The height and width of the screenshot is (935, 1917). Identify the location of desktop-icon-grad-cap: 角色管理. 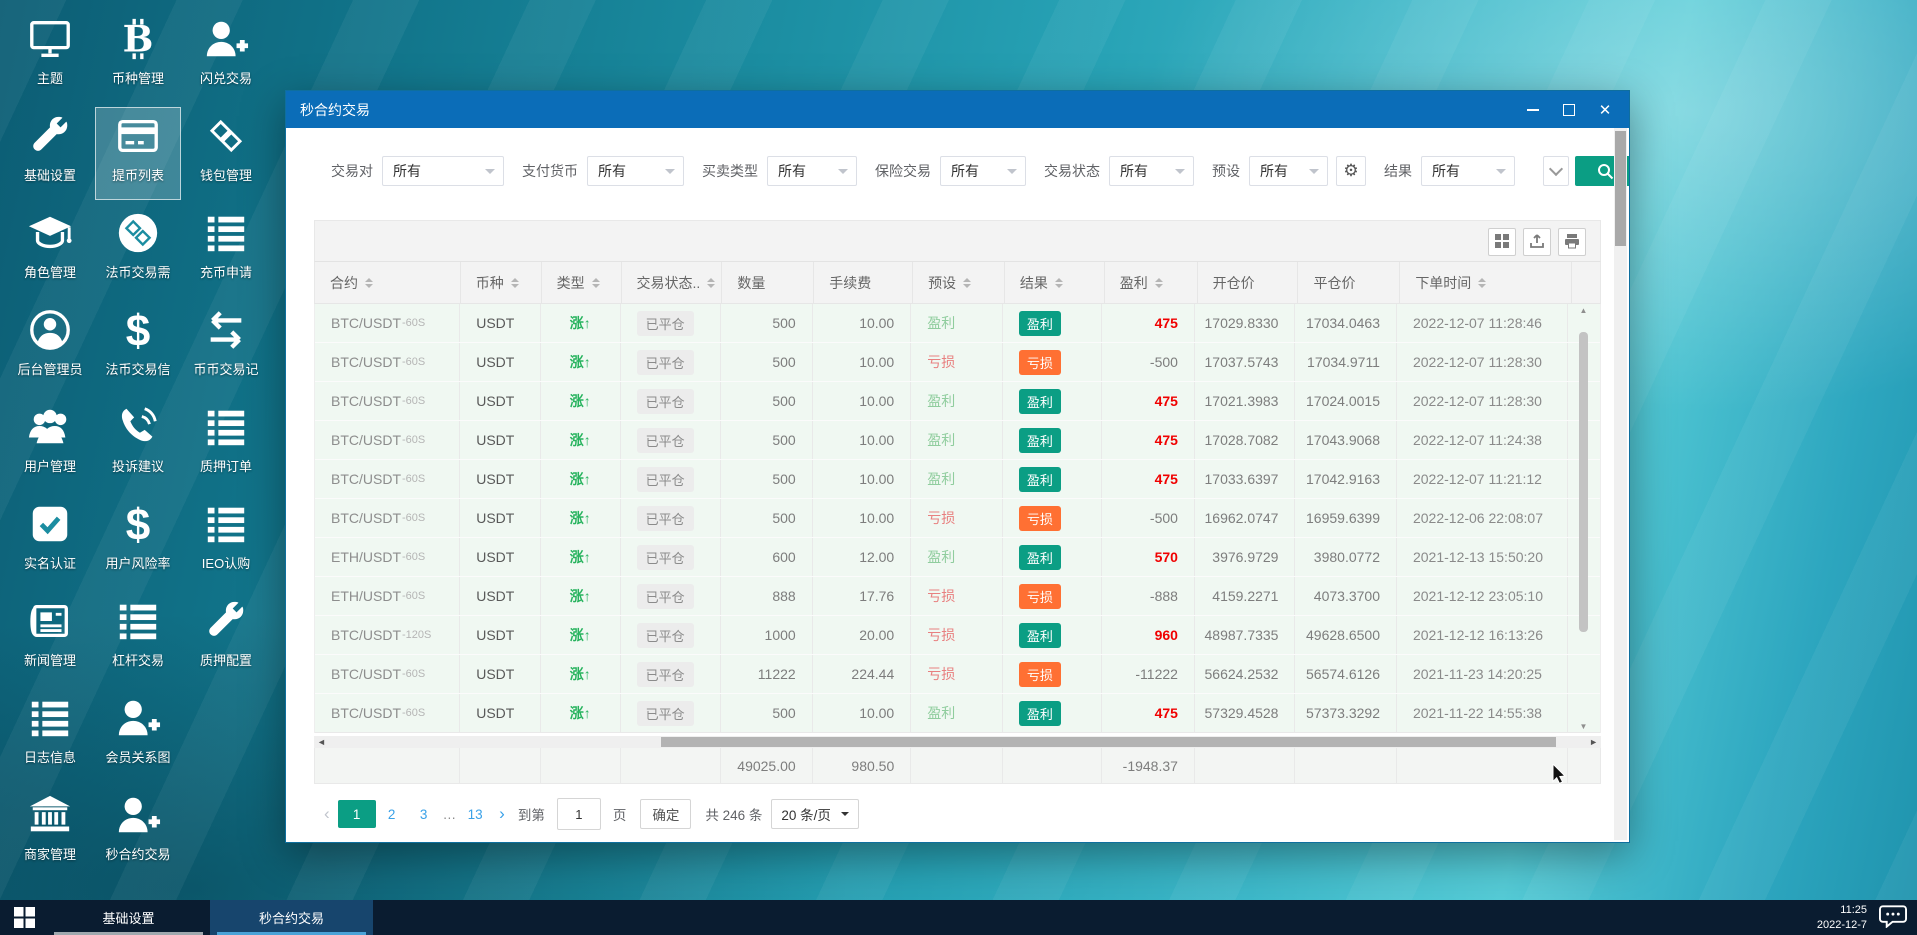
(50, 250).